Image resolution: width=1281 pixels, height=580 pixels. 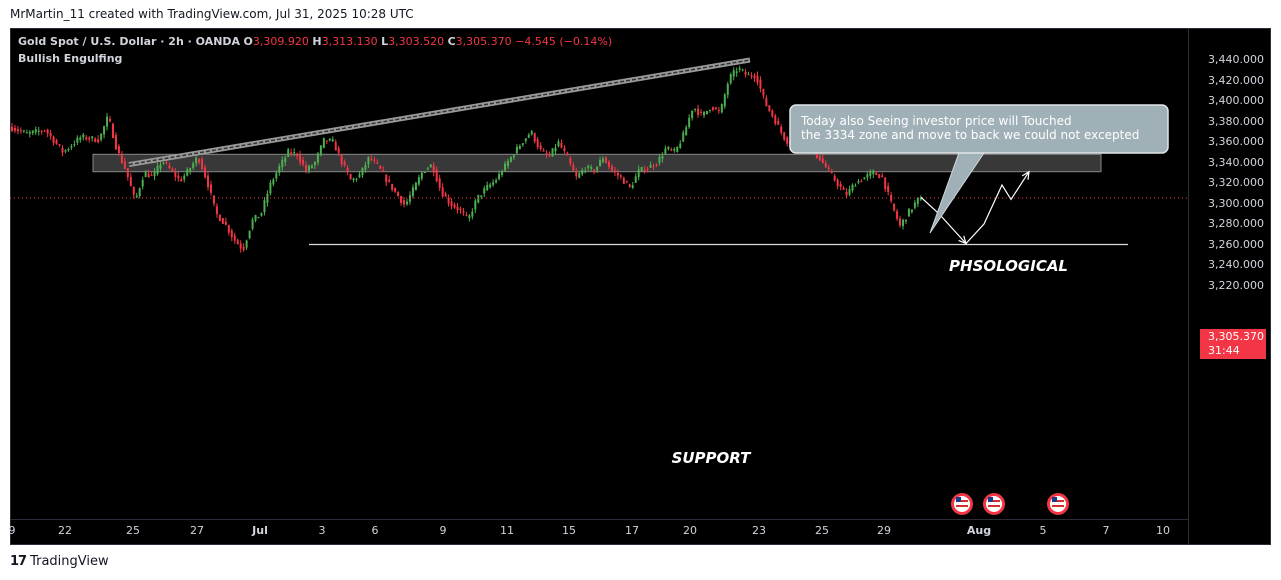 What do you see at coordinates (260, 530) in the screenshot?
I see `time-tick-label: Jul` at bounding box center [260, 530].